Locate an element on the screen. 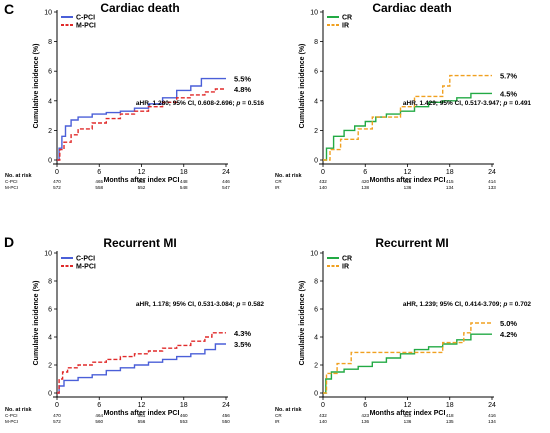 The height and width of the screenshot is (433, 550). end-label-m-pci: 4.3% is located at coordinates (242, 333).